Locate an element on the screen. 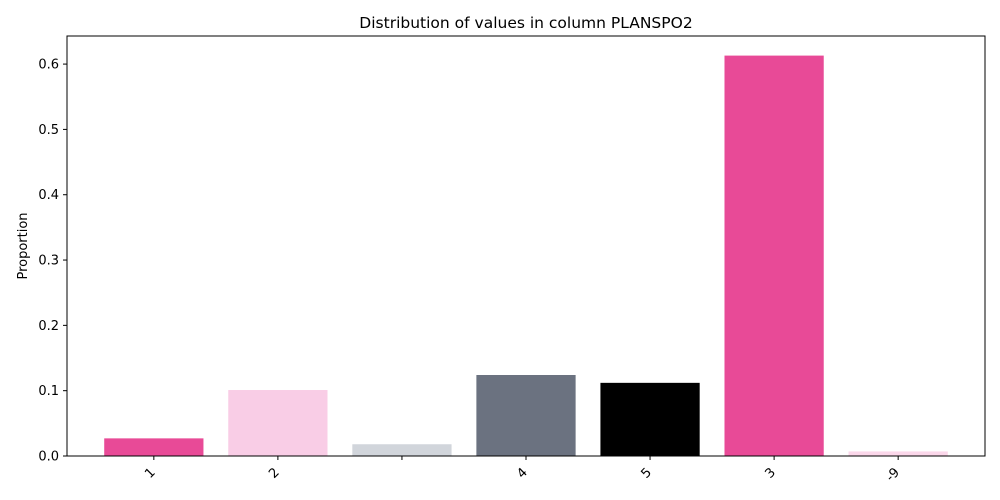  y-axis-ticks: 0.0 0.1 0.2 0.3 0.4 0.5 0.6 is located at coordinates (52, 261).